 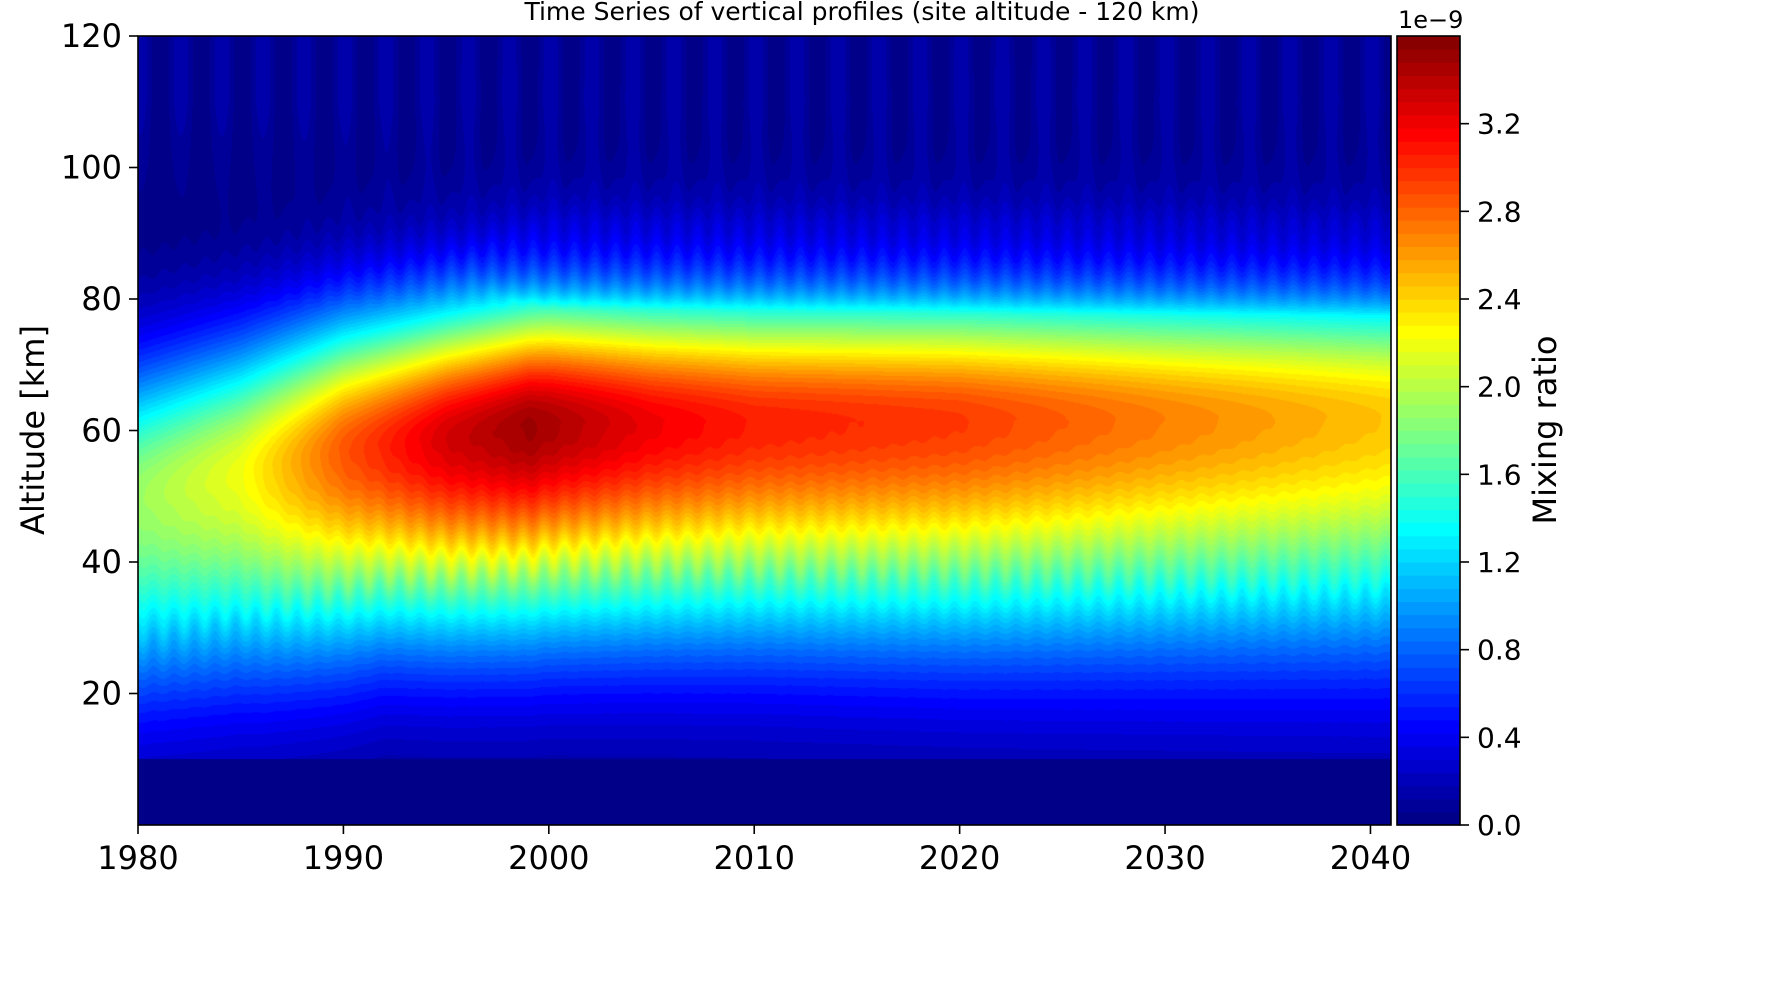 I want to click on colorbar-tick-label: 1.2, so click(x=1499, y=562).